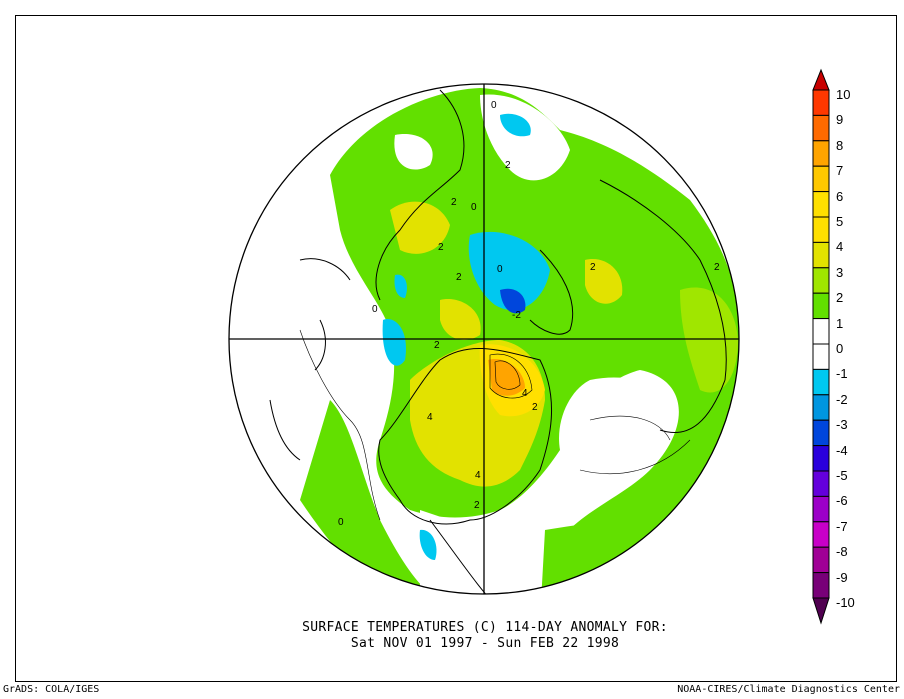  I want to click on colorbar-label: -3, so click(842, 425).